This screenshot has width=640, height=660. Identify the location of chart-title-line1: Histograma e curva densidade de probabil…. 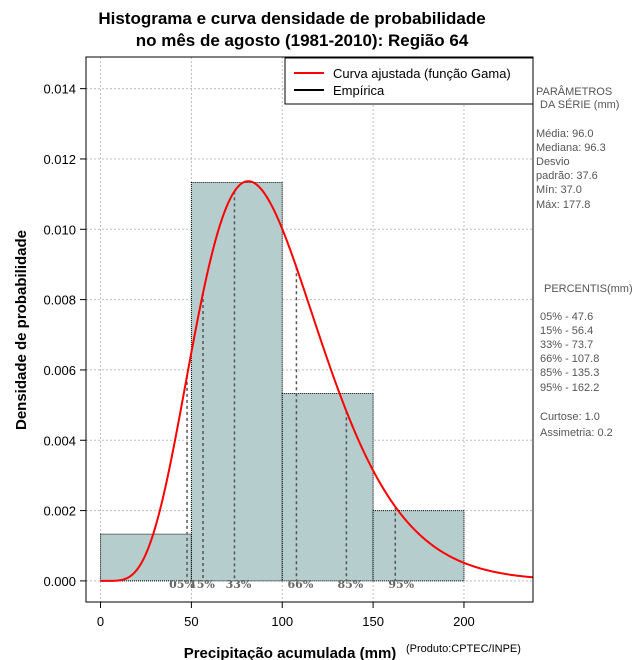
(291, 18).